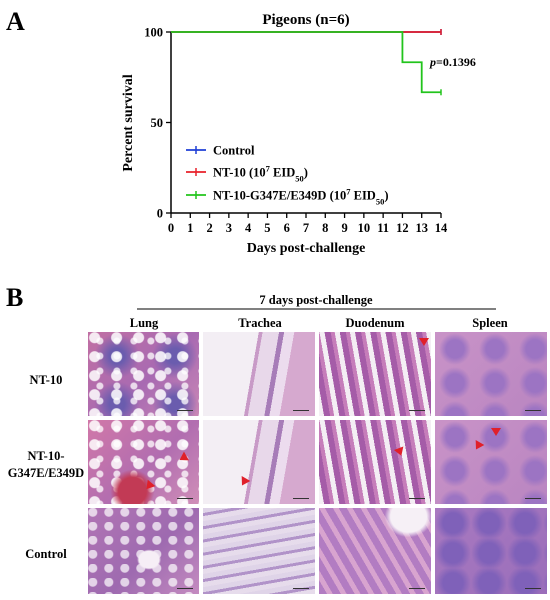  I want to click on row-label-control: Control, so click(46, 554).